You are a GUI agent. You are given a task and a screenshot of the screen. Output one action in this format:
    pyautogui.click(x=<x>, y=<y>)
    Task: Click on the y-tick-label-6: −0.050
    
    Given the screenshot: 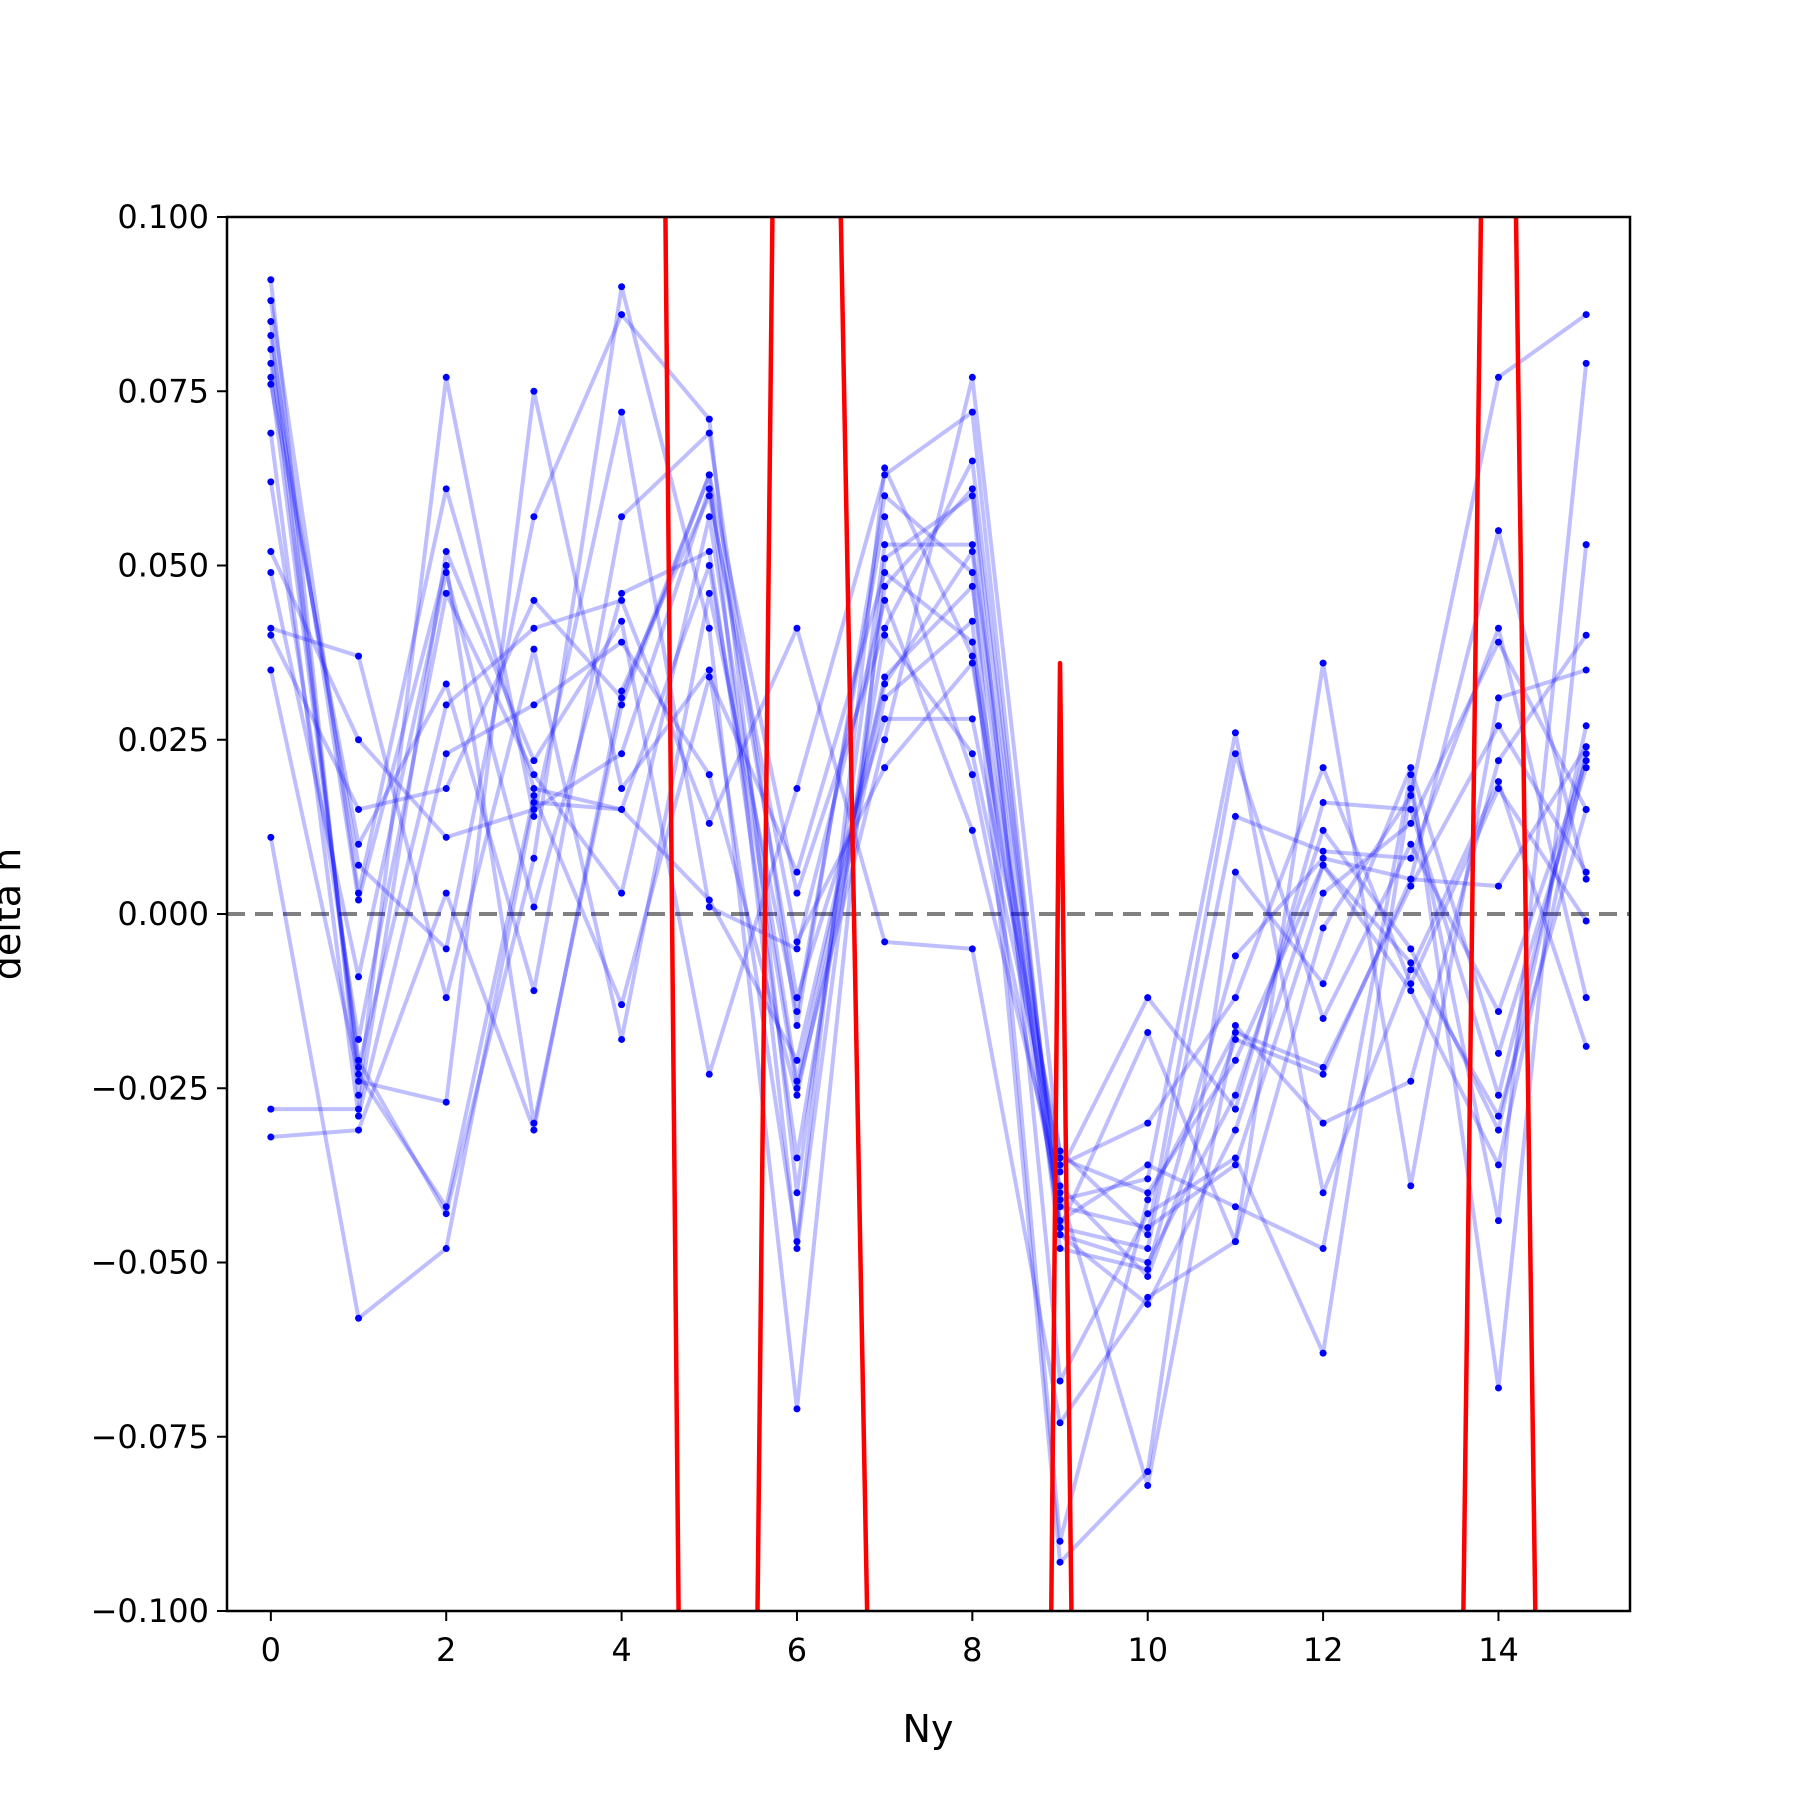 What is the action you would take?
    pyautogui.click(x=150, y=1263)
    